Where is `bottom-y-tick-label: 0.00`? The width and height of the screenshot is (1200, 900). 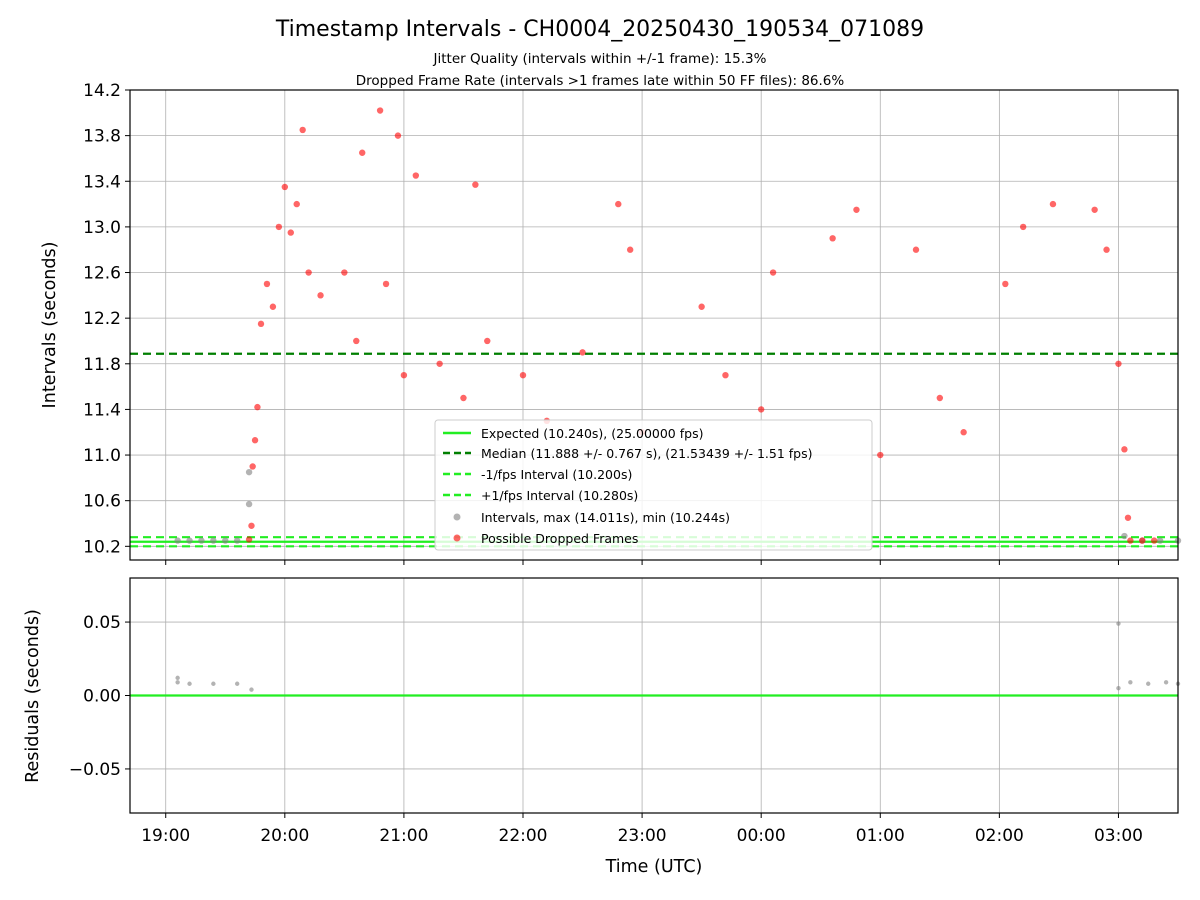
bottom-y-tick-label: 0.00 is located at coordinates (102, 697).